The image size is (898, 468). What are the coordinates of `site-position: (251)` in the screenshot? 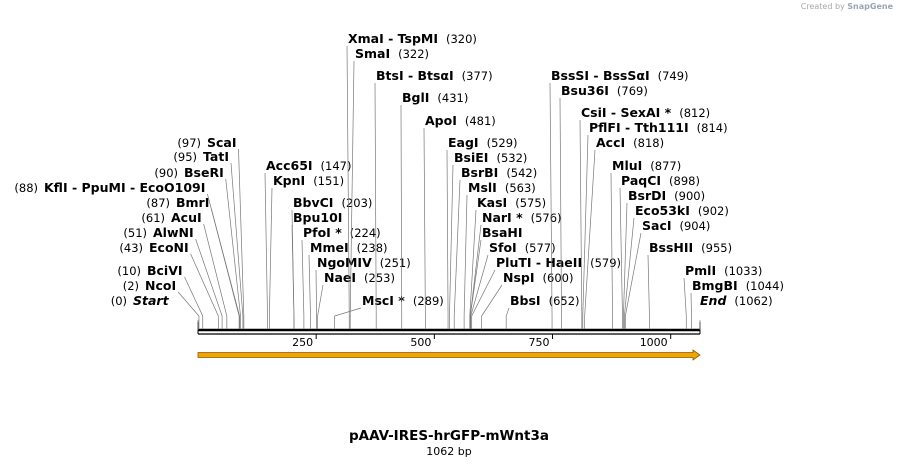 It's located at (395, 263).